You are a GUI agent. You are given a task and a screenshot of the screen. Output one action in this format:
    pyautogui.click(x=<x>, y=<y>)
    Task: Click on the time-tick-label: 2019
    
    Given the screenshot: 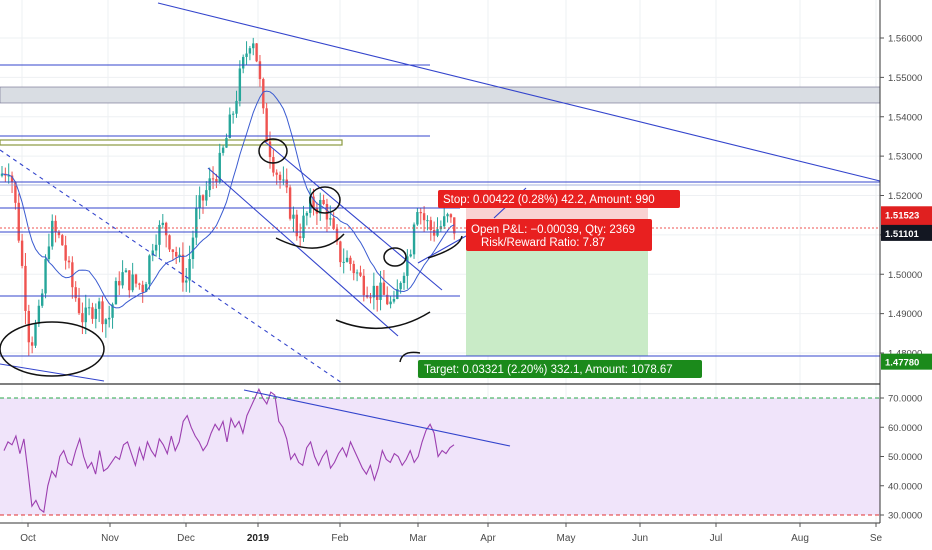 What is the action you would take?
    pyautogui.click(x=258, y=538)
    